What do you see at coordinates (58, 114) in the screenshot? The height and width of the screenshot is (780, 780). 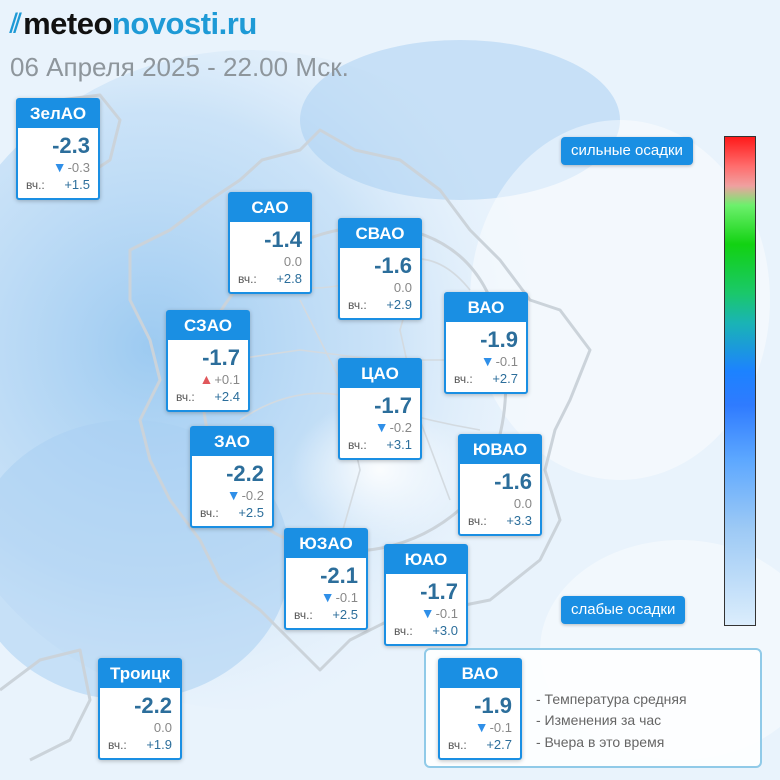 I see `district-name: ЗелАО` at bounding box center [58, 114].